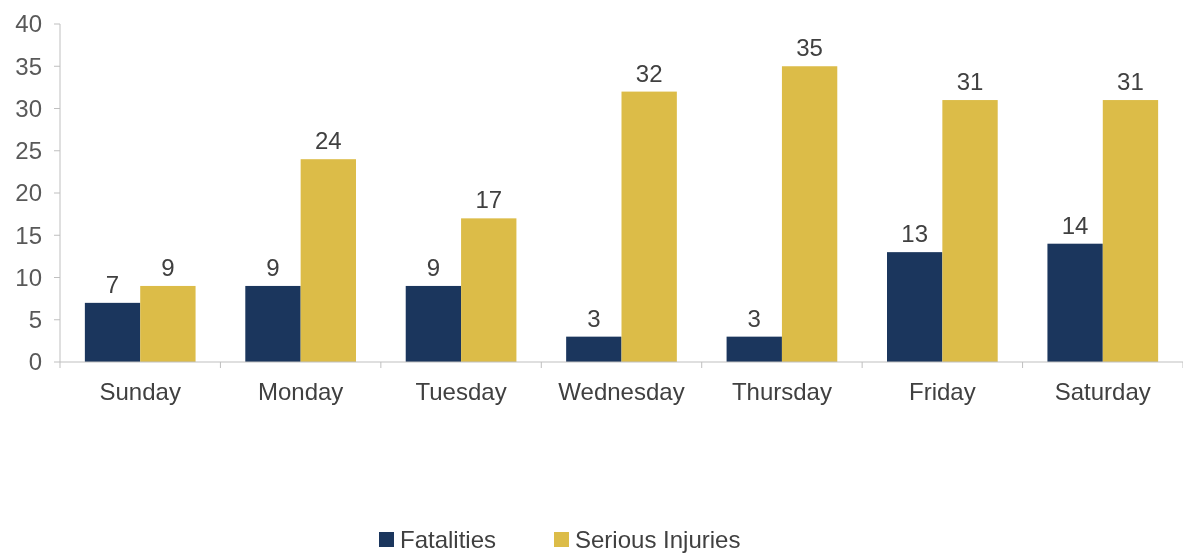 This screenshot has height=555, width=1183. I want to click on y-tick-label: 5, so click(35, 320).